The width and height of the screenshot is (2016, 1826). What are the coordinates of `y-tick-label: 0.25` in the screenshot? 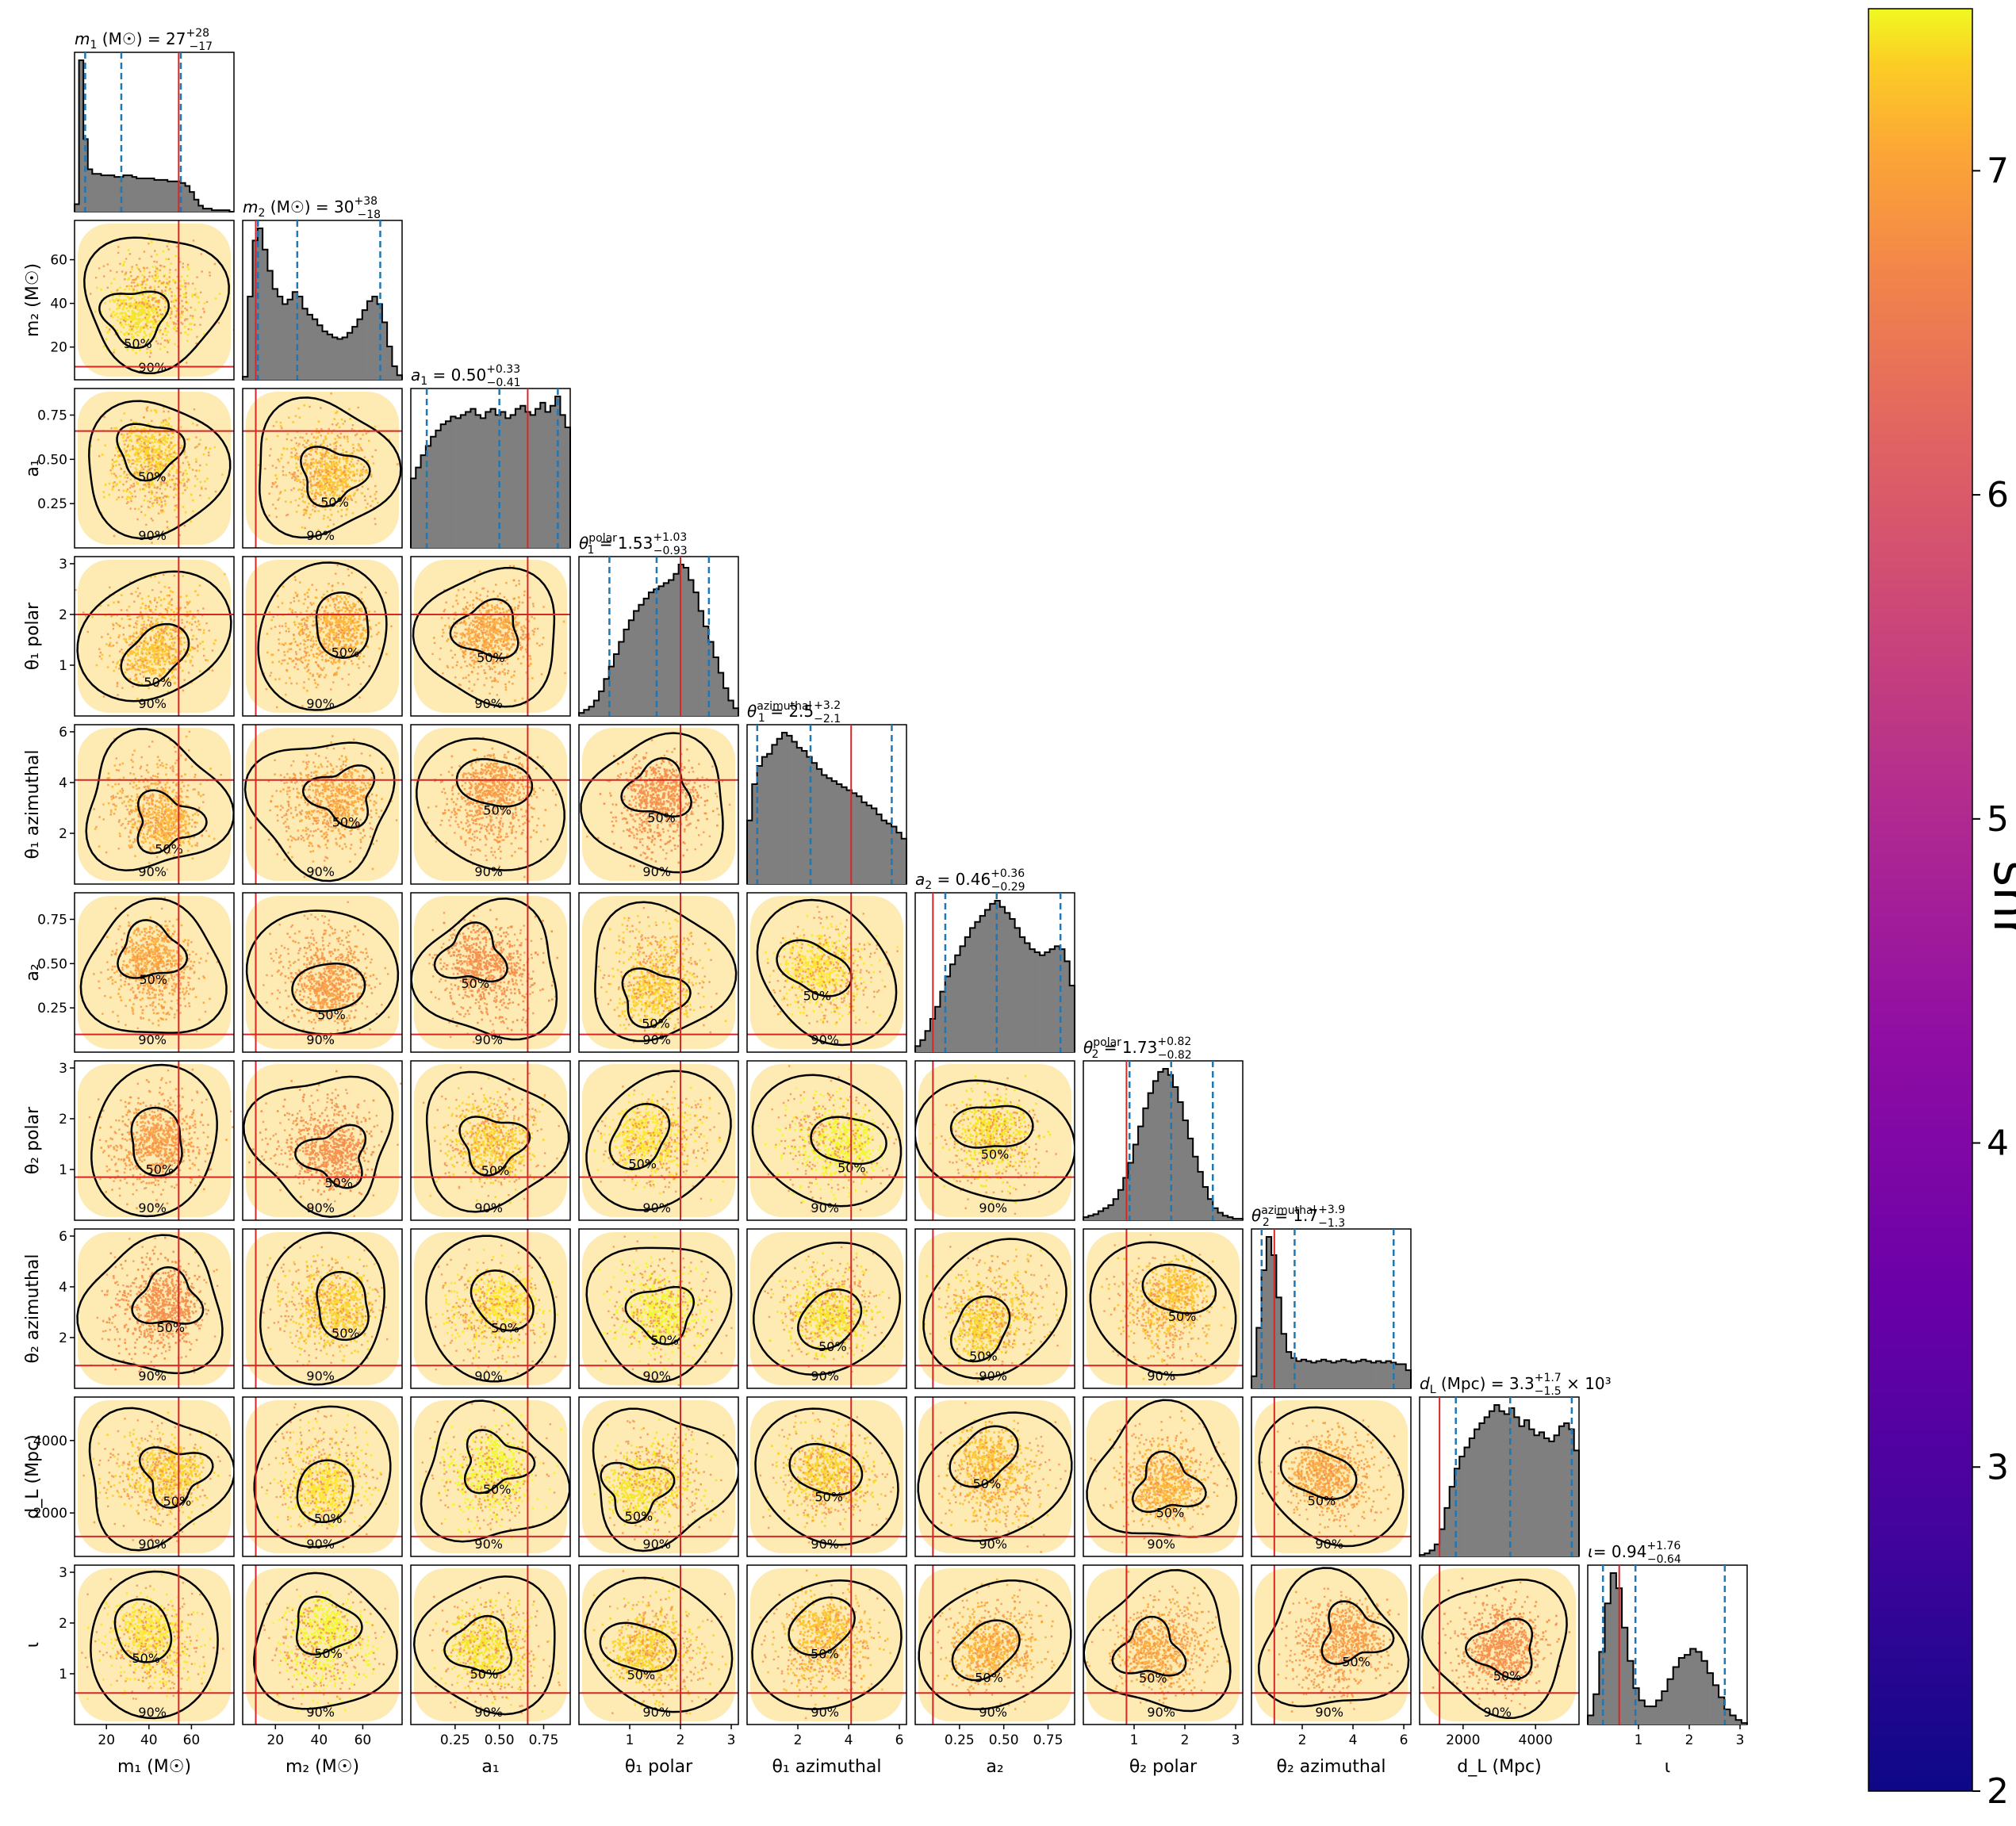 It's located at (52, 504).